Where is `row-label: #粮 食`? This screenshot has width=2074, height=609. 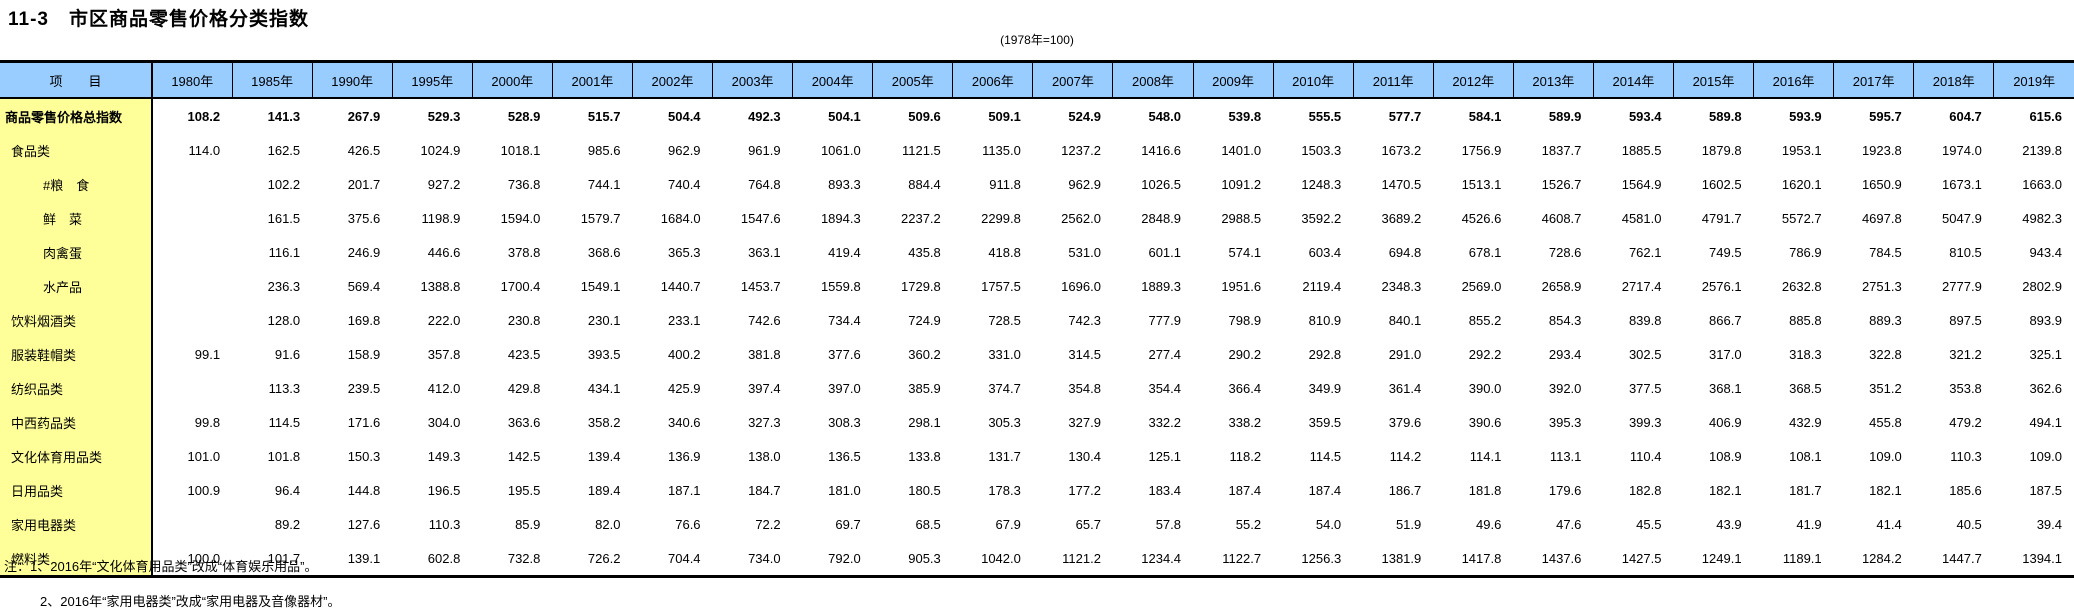 row-label: #粮 食 is located at coordinates (76, 184).